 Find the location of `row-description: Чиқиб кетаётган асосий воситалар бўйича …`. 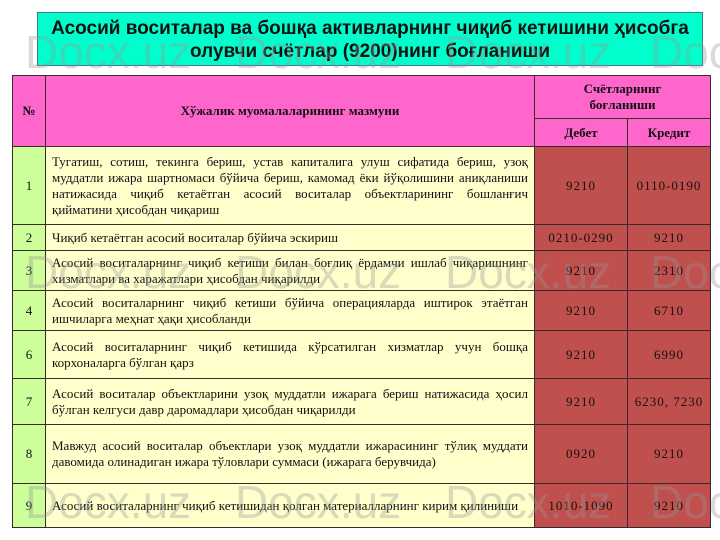

row-description: Чиқиб кетаётган асосий воситалар бўйича … is located at coordinates (290, 237).